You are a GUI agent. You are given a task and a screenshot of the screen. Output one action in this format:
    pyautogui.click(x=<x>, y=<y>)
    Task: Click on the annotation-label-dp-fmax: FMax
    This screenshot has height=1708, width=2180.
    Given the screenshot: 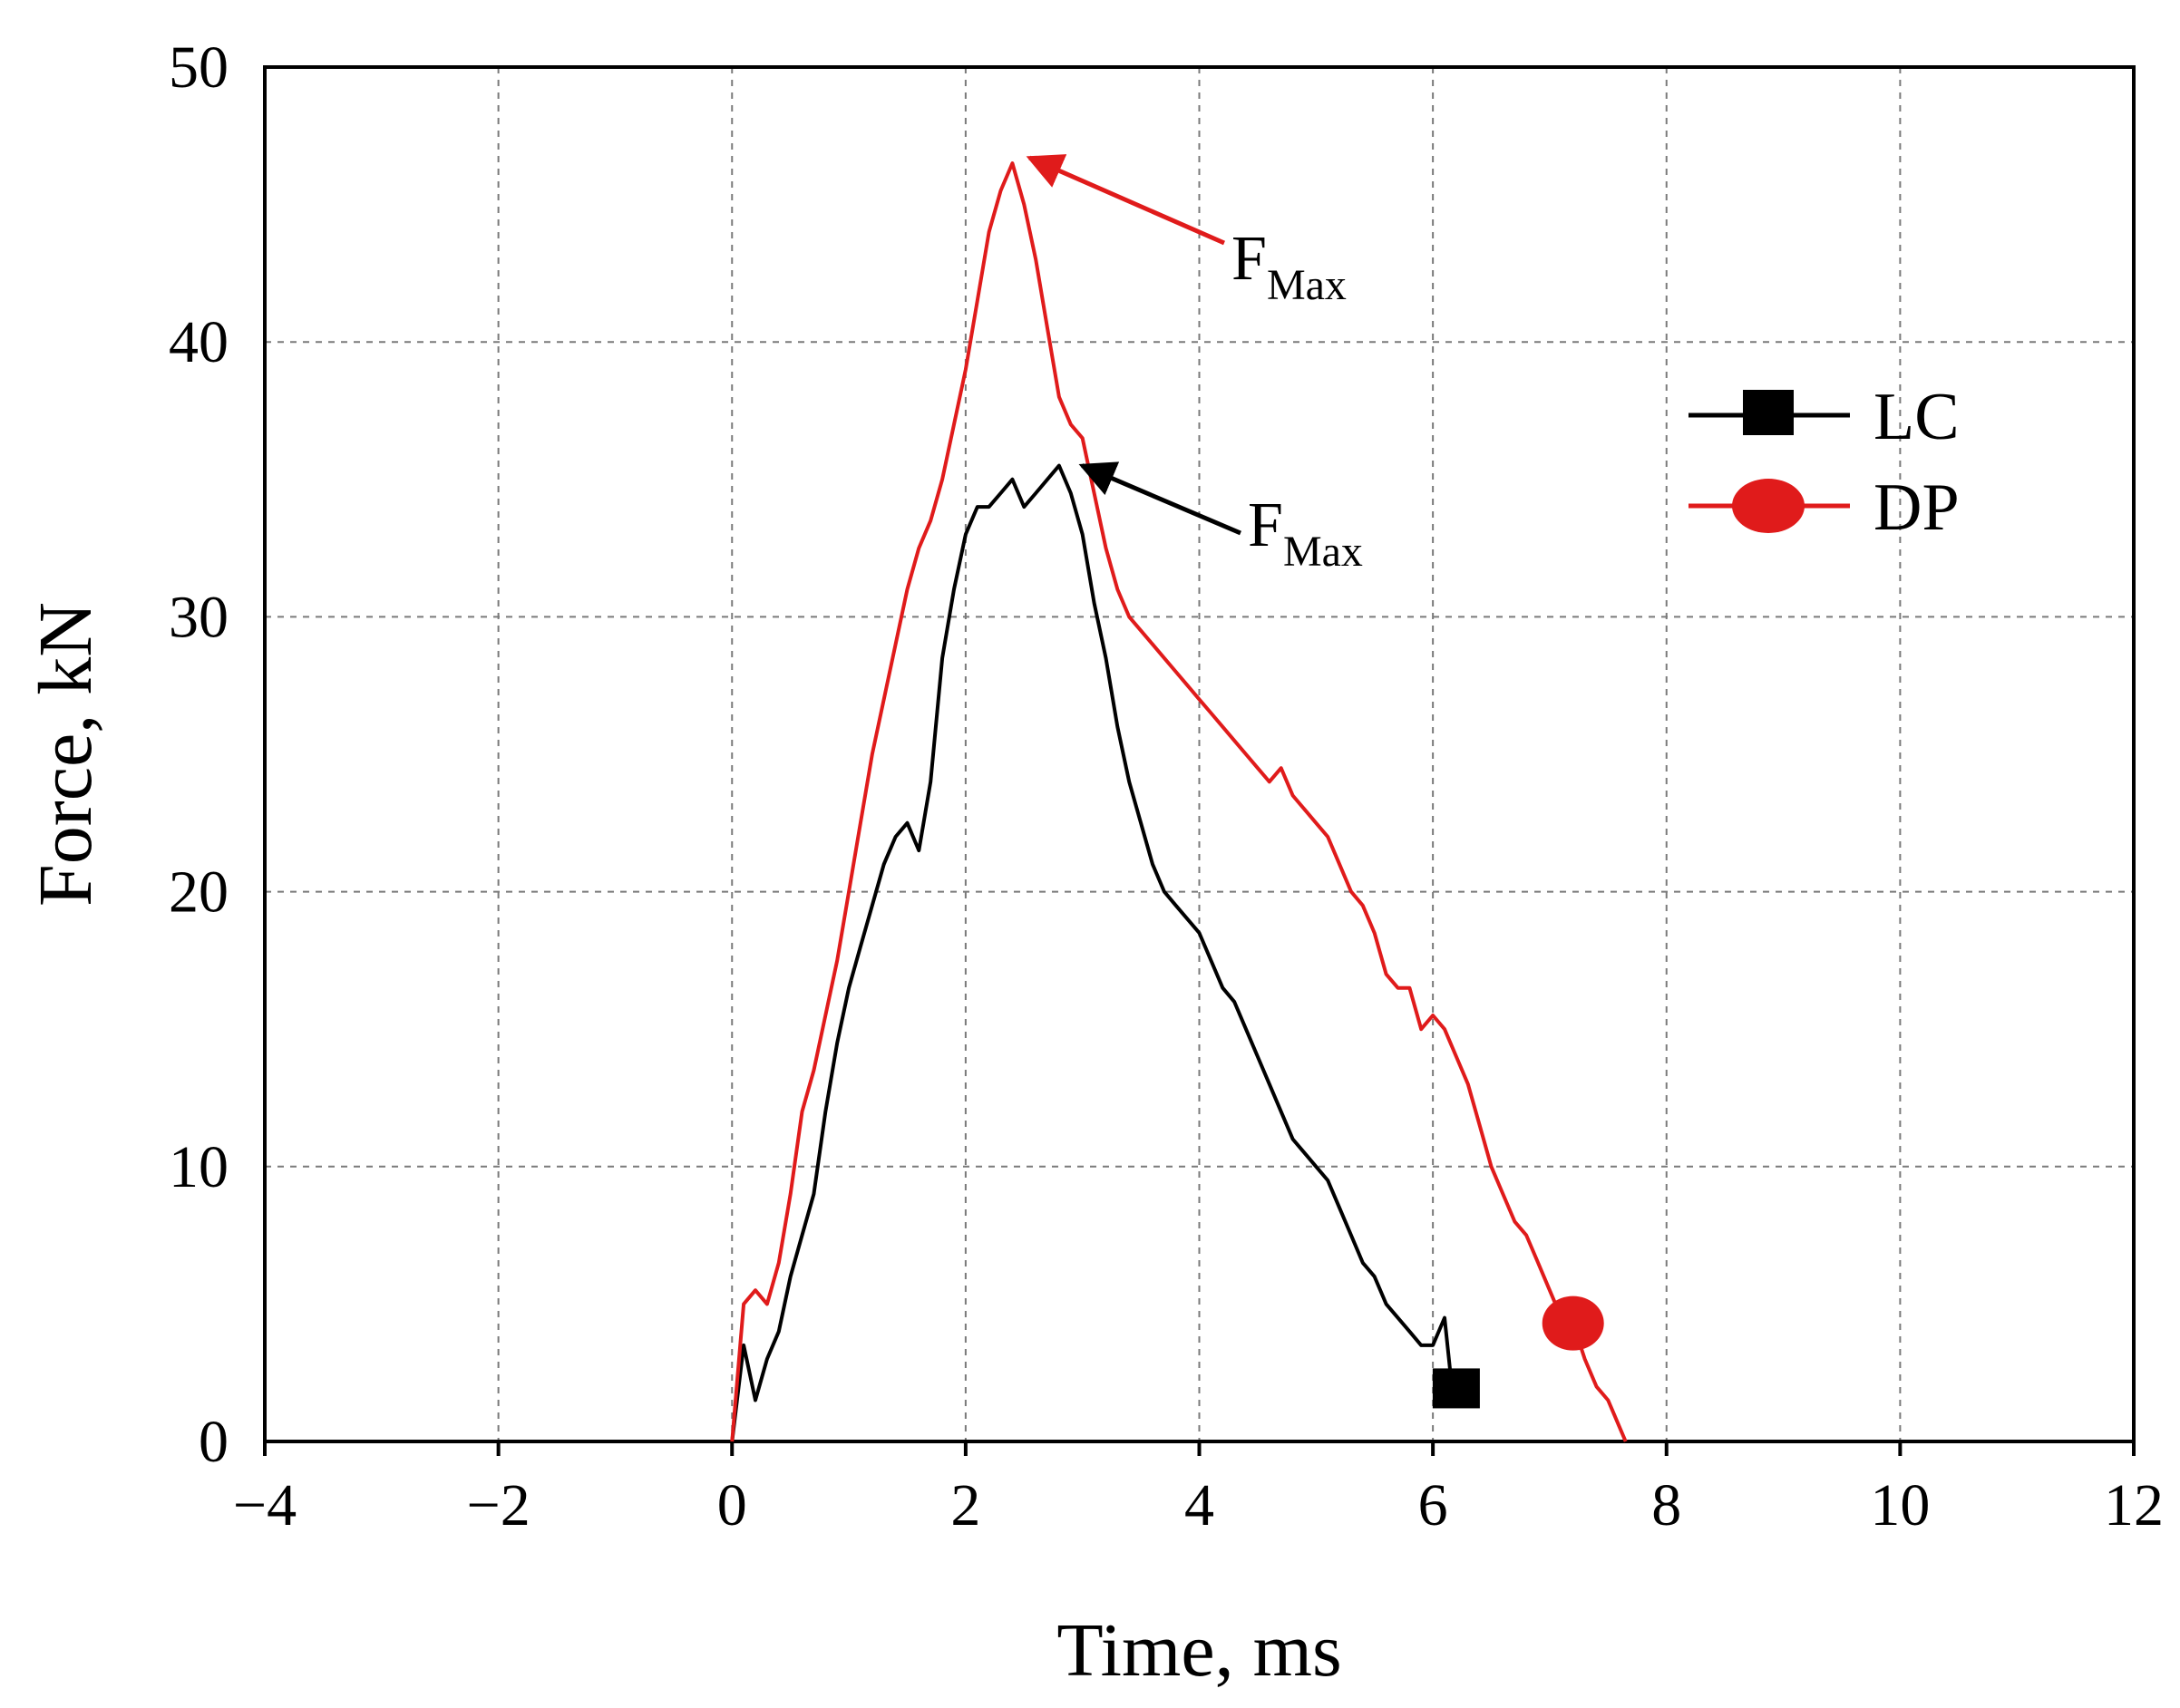 What is the action you would take?
    pyautogui.click(x=1289, y=266)
    